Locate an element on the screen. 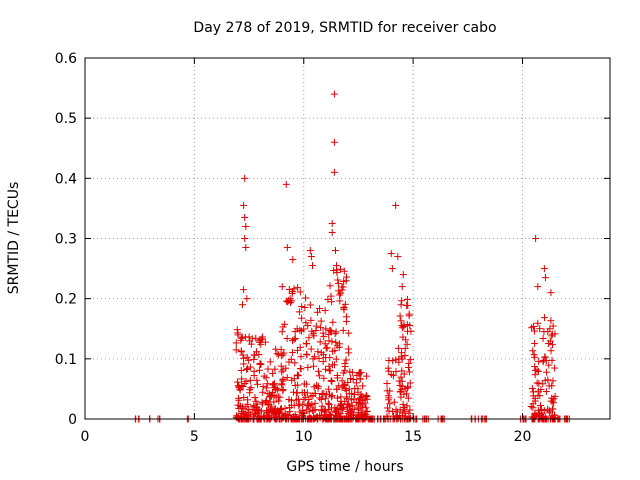 Image resolution: width=640 pixels, height=480 pixels. x-tick-label: 5 is located at coordinates (194, 437).